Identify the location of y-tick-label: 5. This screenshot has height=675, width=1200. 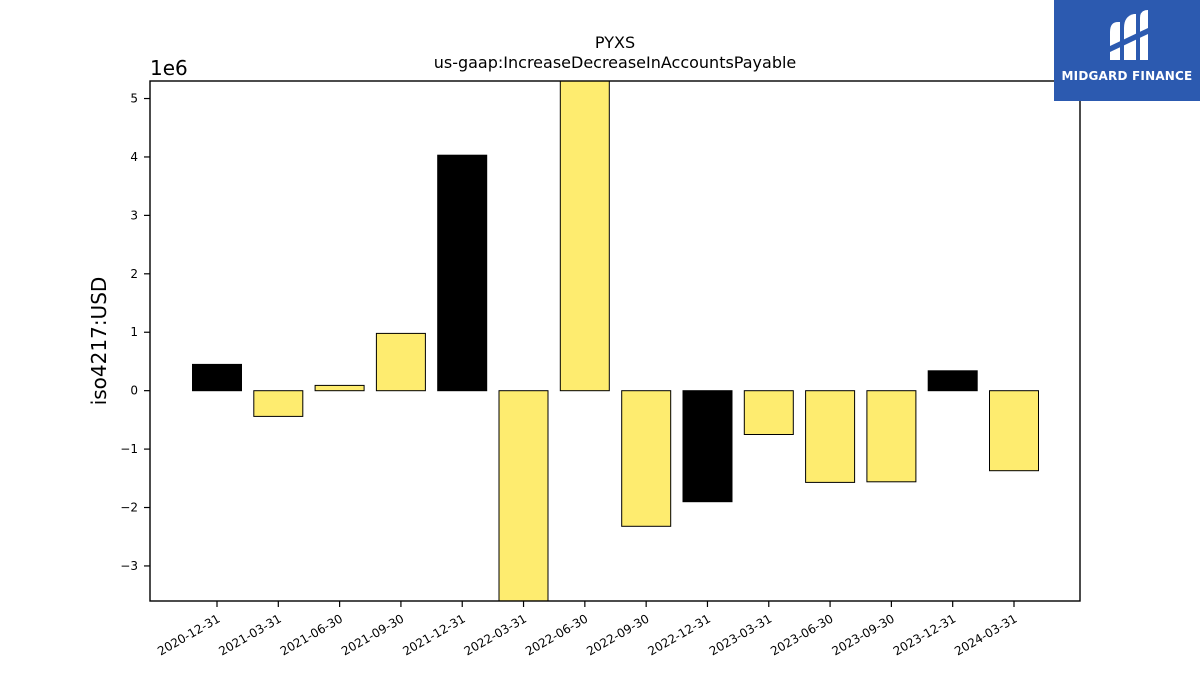
(134, 99).